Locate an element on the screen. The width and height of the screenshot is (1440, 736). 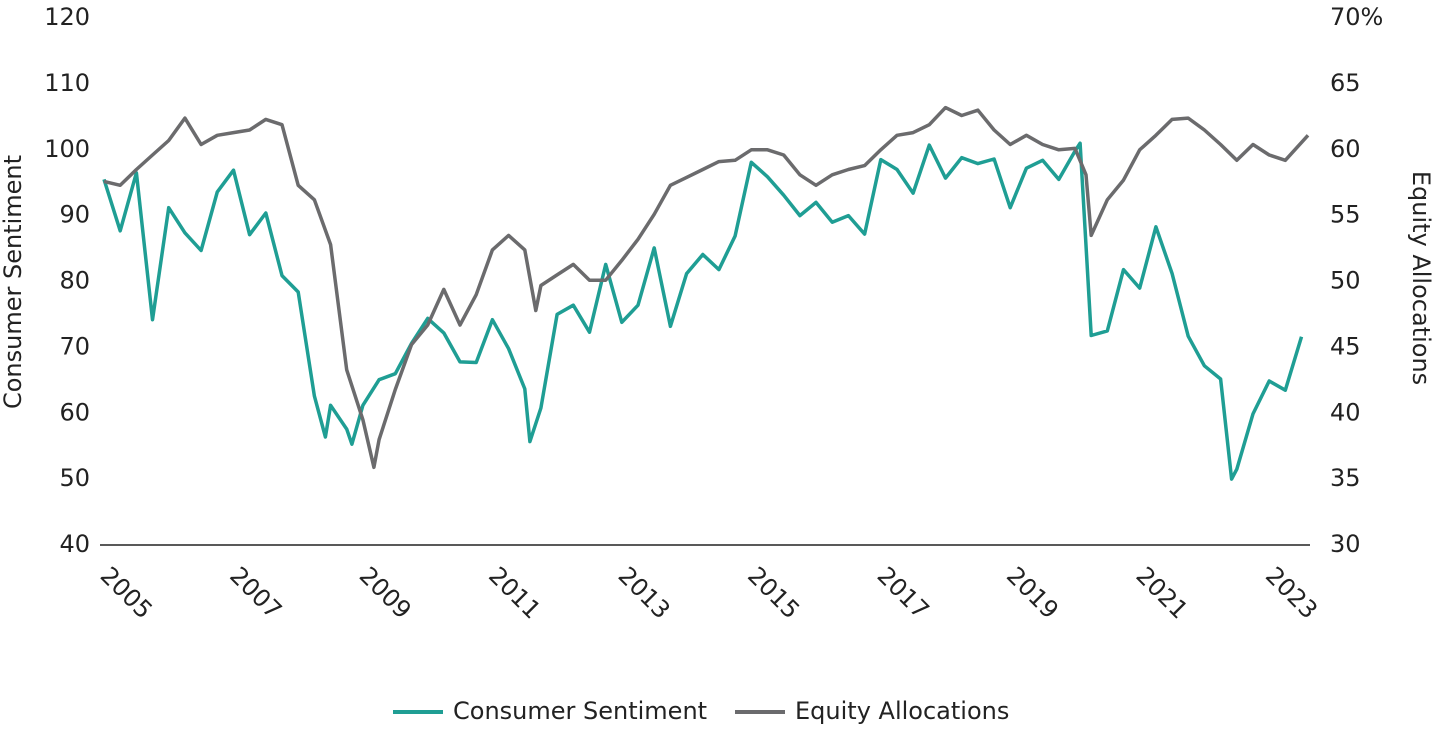
x-tick-label: 2005 is located at coordinates (126, 592).